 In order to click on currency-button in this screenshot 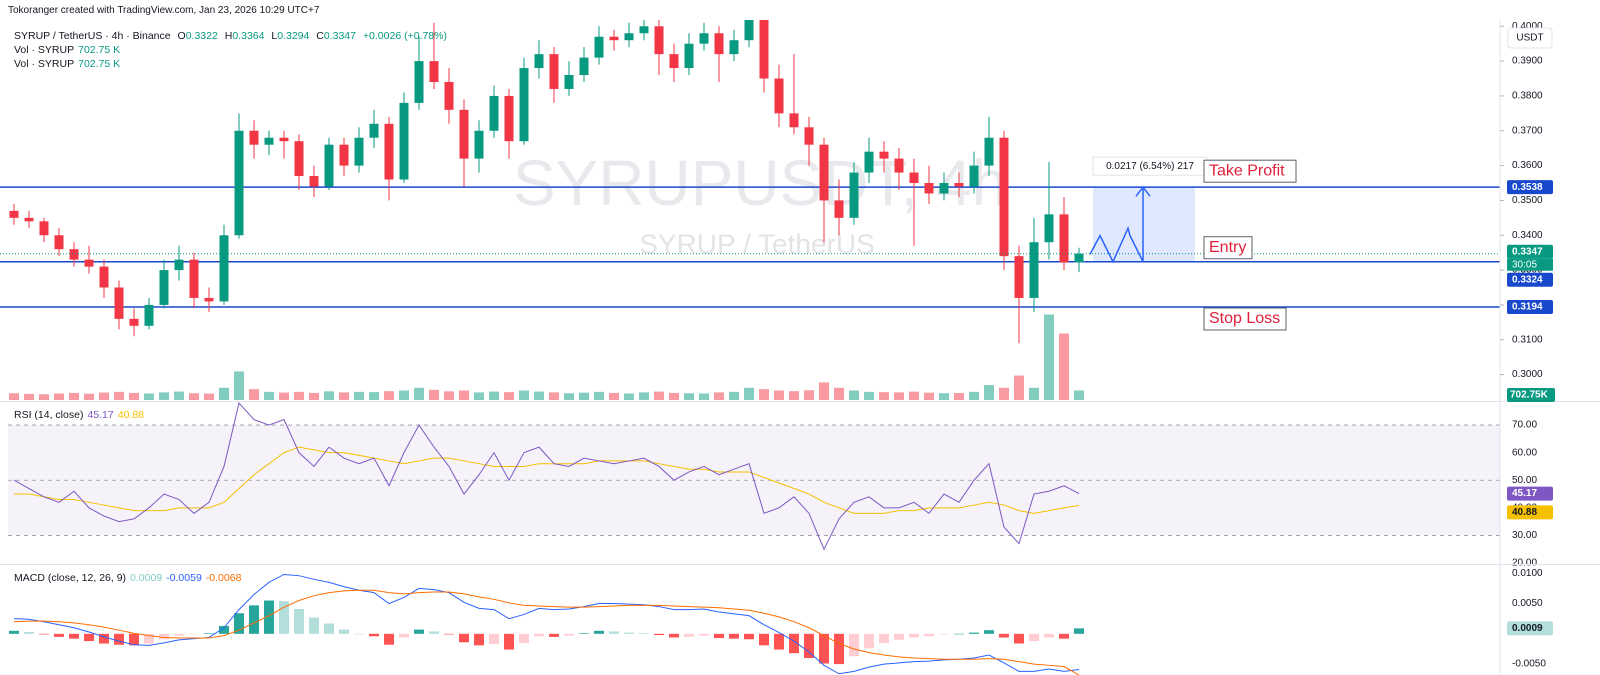, I will do `click(1530, 38)`.